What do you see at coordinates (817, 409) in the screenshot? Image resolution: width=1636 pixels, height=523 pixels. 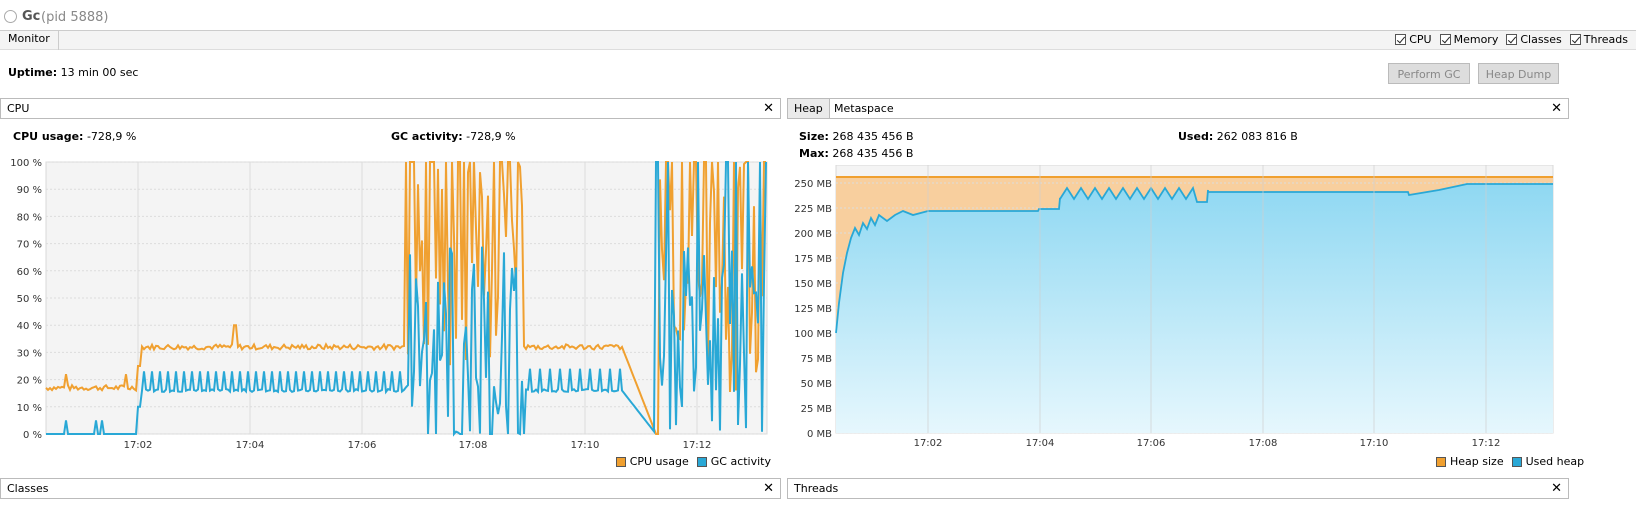 I see `y-tick-label: 25 MB` at bounding box center [817, 409].